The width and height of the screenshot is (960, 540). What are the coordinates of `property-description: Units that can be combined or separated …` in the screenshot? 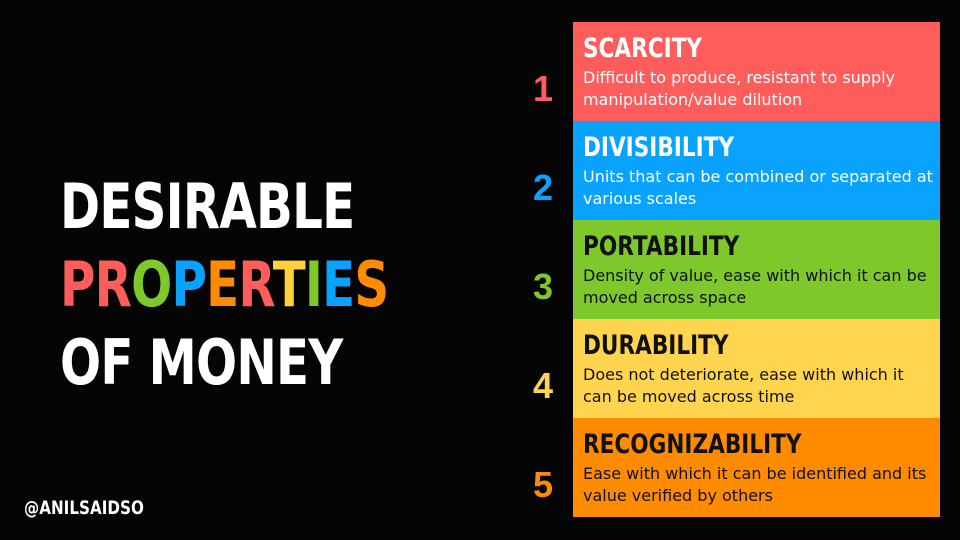 It's located at (758, 187).